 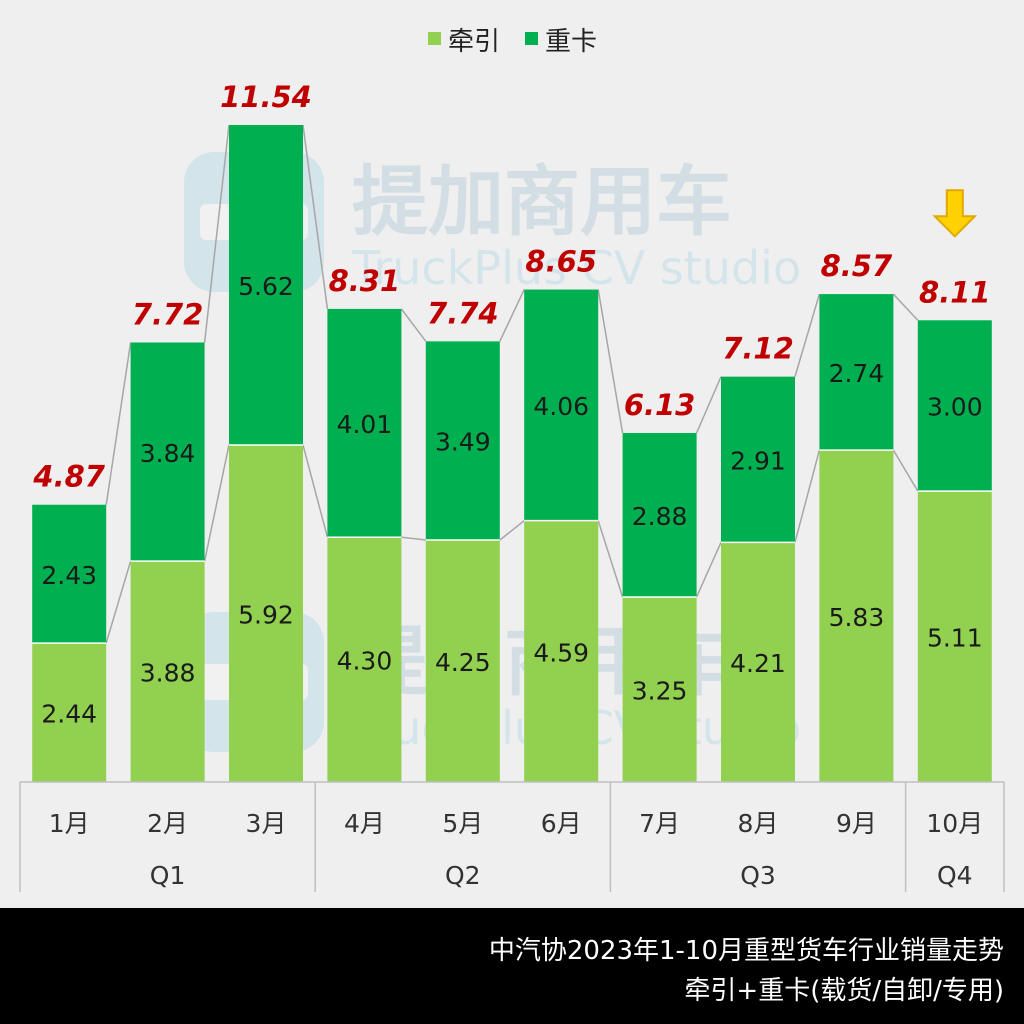 I want to click on total-label-3: 11.54, so click(x=266, y=97).